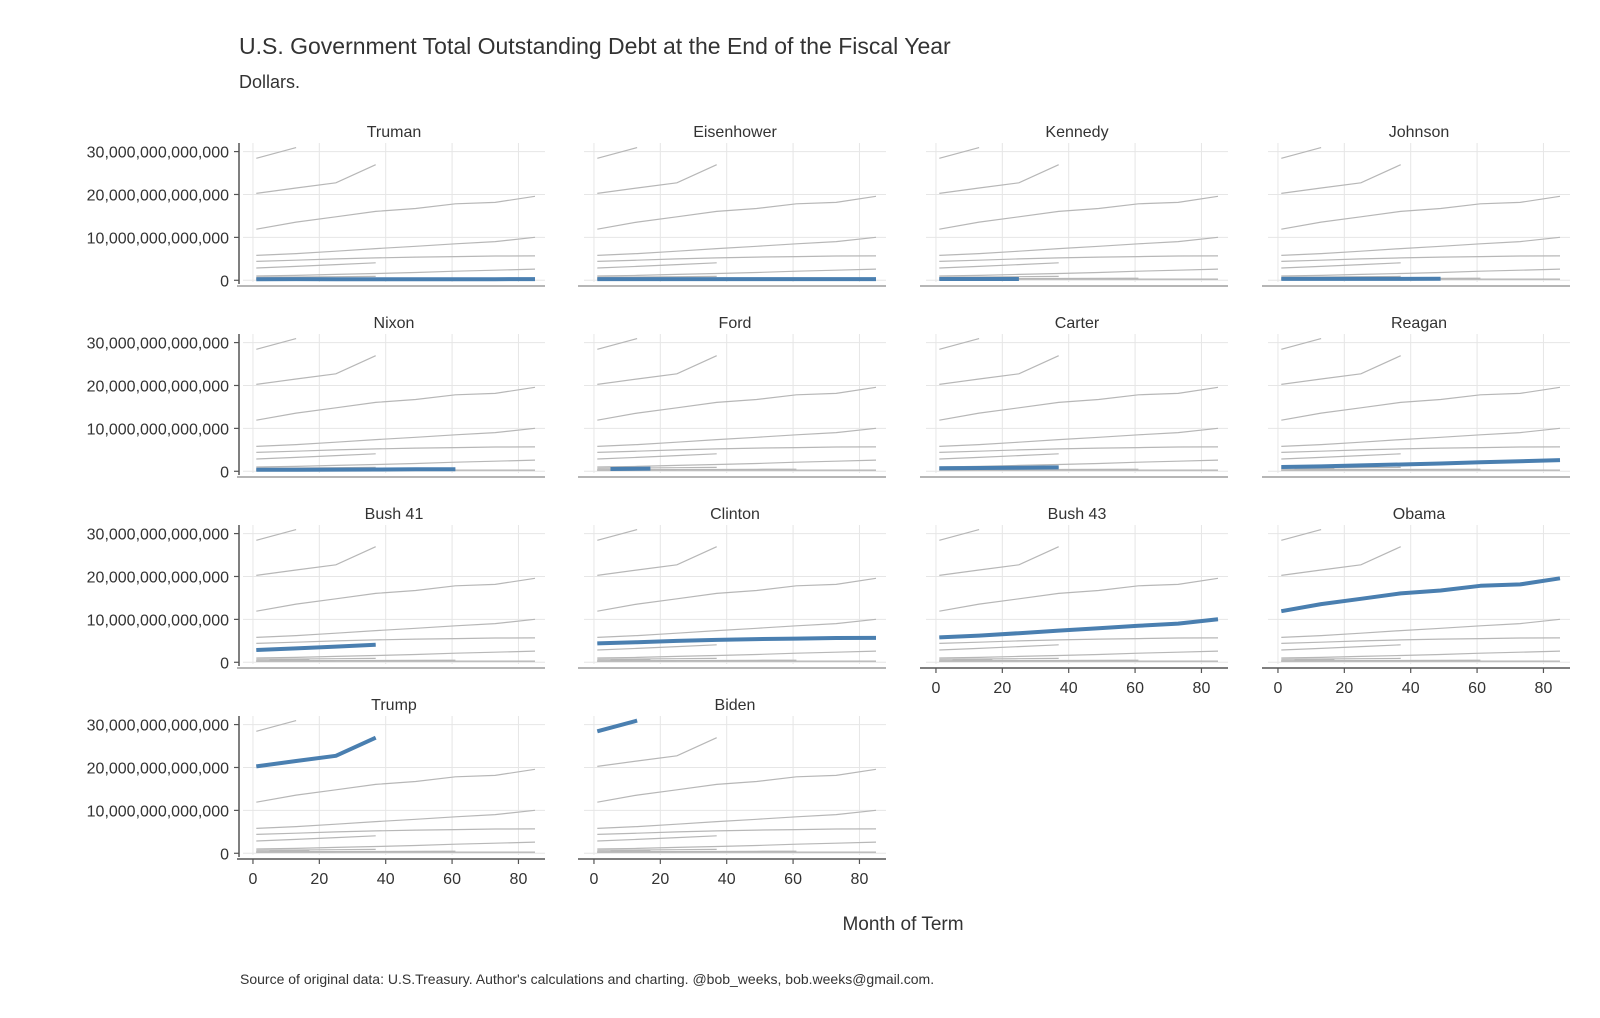 The height and width of the screenshot is (1018, 1600). I want to click on panel-title: Kennedy, so click(1076, 132).